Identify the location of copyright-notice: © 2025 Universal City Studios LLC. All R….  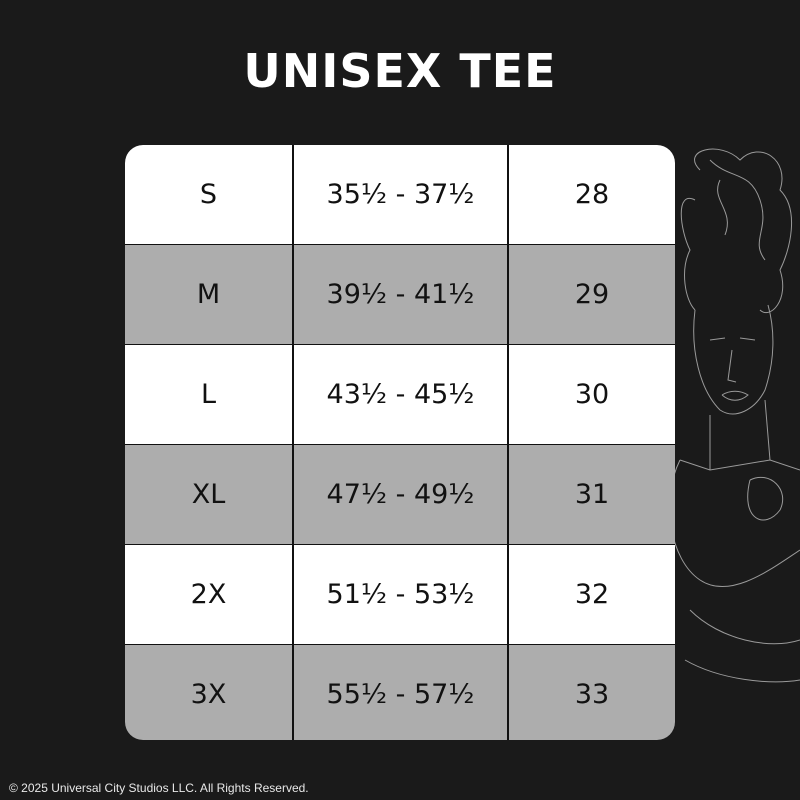
(159, 788).